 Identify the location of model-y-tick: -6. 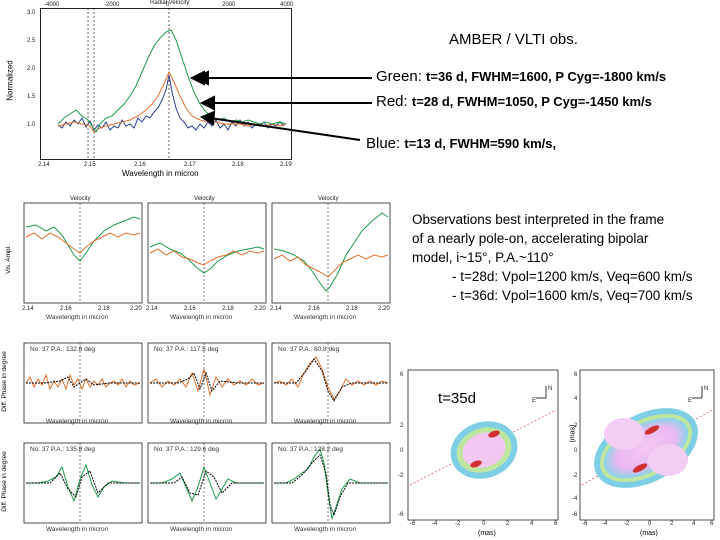
(575, 515).